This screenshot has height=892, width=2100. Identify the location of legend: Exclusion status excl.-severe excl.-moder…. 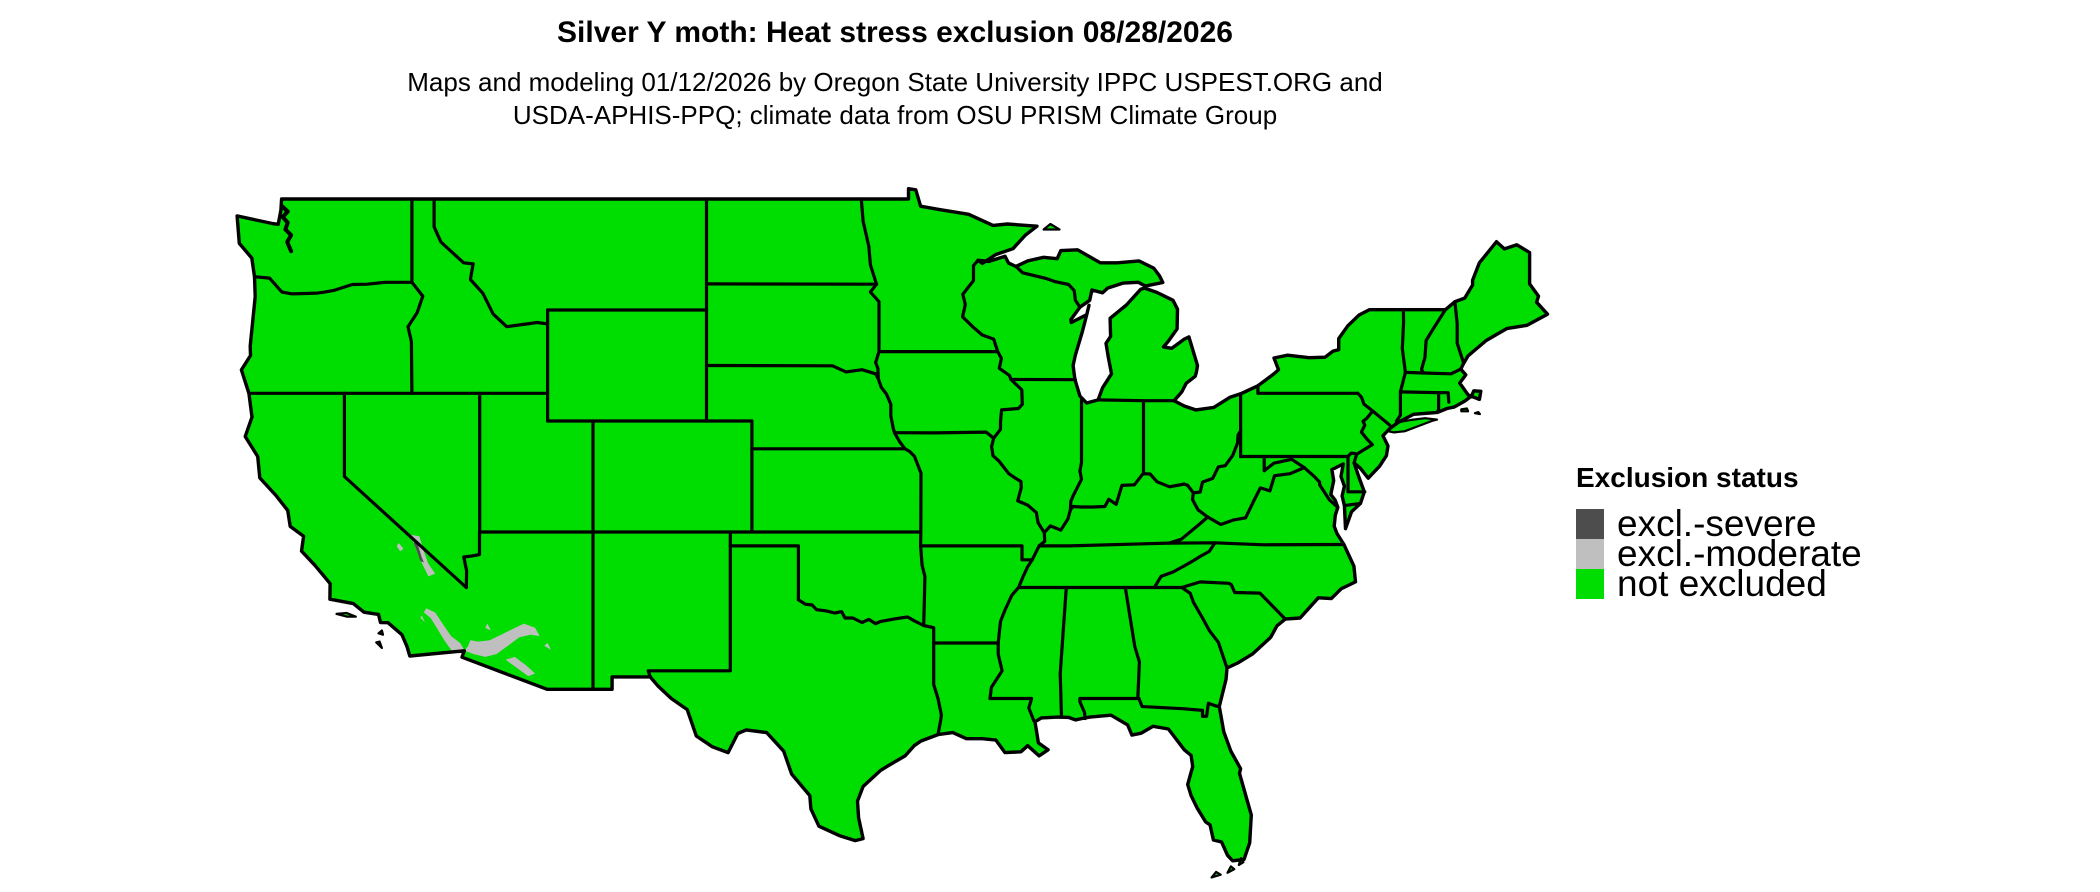
(1719, 533).